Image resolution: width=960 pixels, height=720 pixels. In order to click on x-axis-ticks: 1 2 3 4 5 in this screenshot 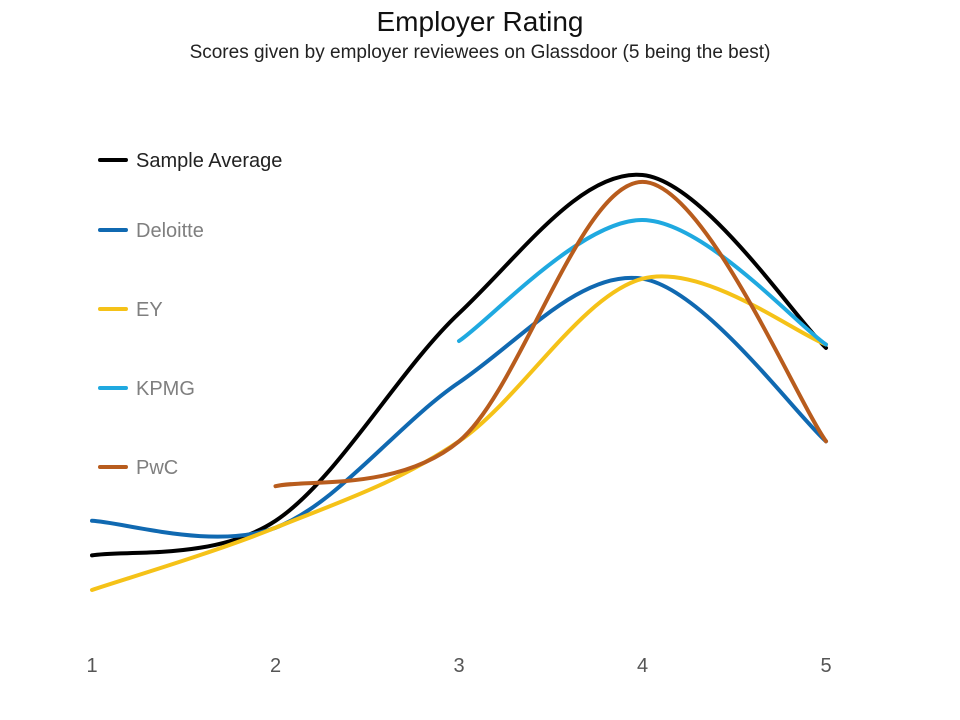, I will do `click(458, 666)`.